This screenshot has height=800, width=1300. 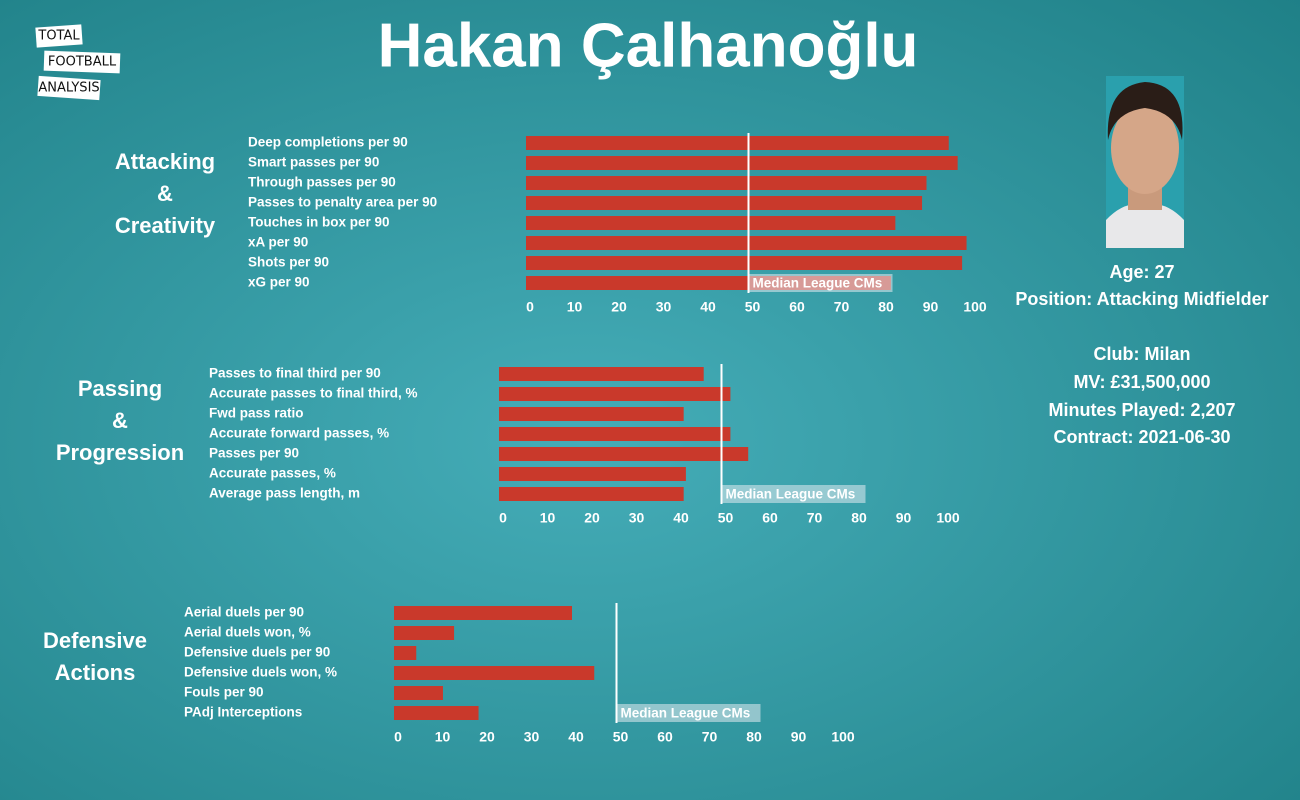 I want to click on x-tick-label: 80, so click(x=859, y=518).